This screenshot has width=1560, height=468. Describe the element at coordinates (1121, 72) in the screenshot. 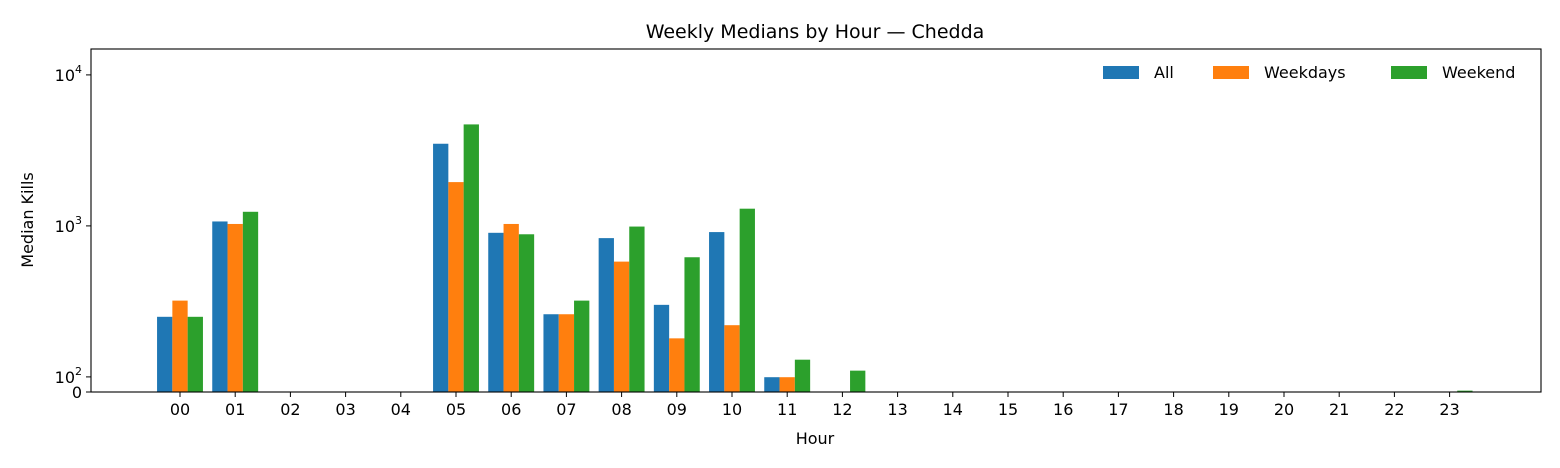

I see `legend-swatch-all` at that location.